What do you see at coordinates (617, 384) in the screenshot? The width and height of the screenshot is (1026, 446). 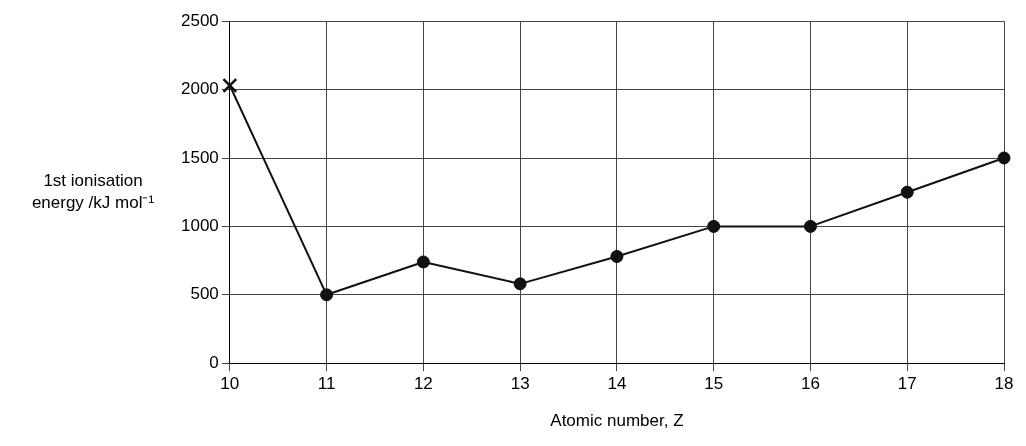 I see `x-tick-label: 14` at bounding box center [617, 384].